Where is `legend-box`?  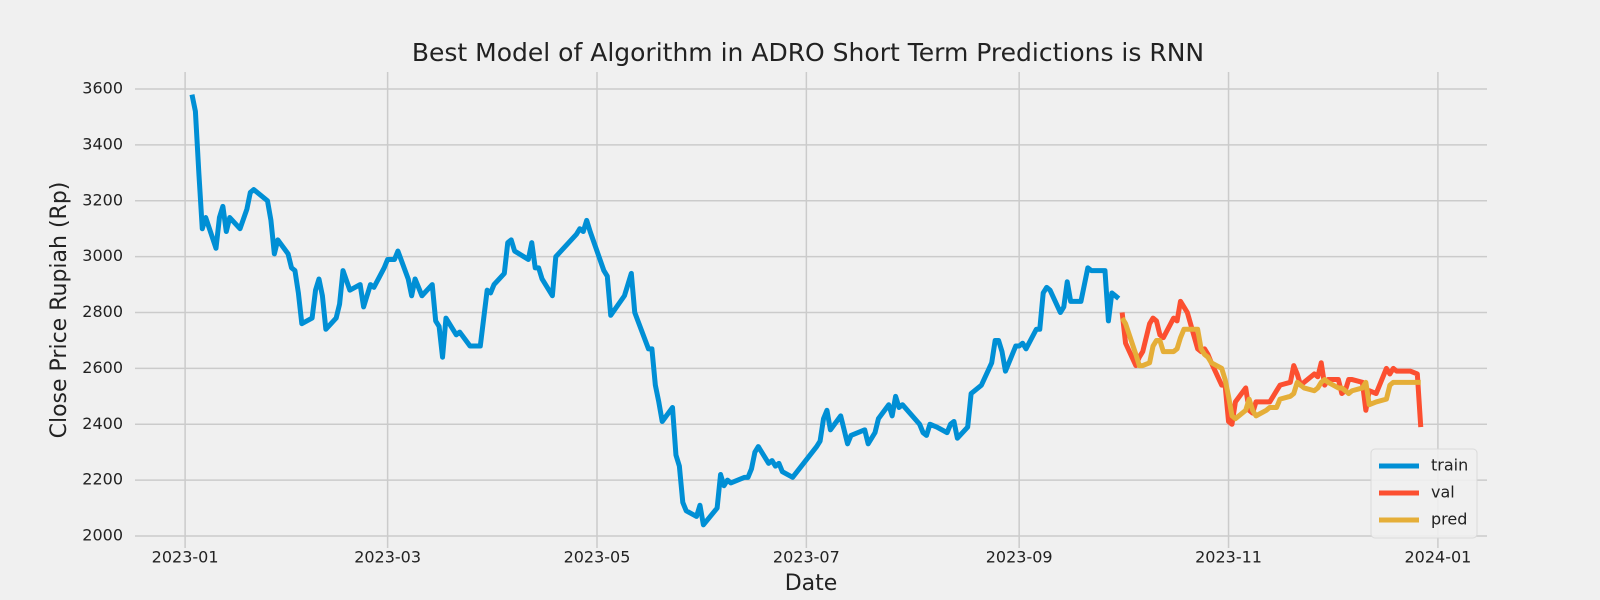 legend-box is located at coordinates (1424, 493).